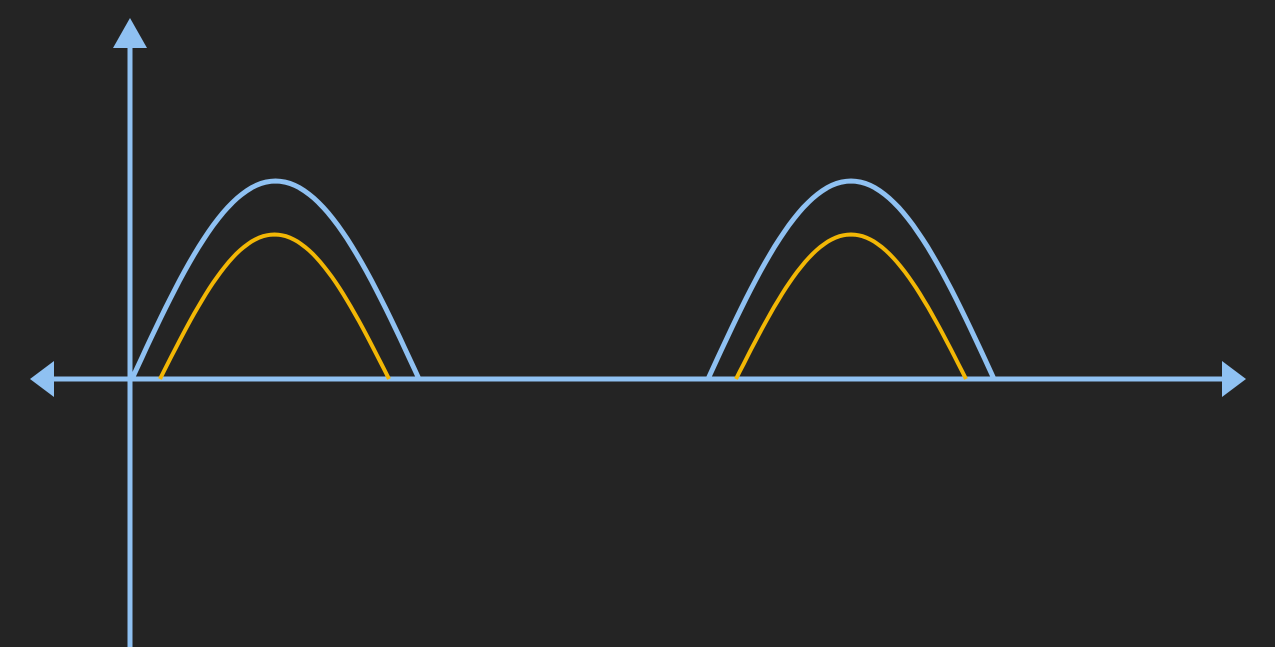 This screenshot has height=647, width=1275. Describe the element at coordinates (130, 33) in the screenshot. I see `y-axis-arrow-icon` at that location.